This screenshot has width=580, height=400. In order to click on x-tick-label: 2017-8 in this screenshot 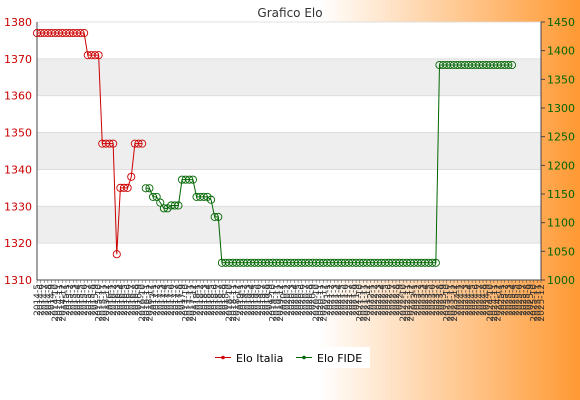, I will do `click(179, 300)`.